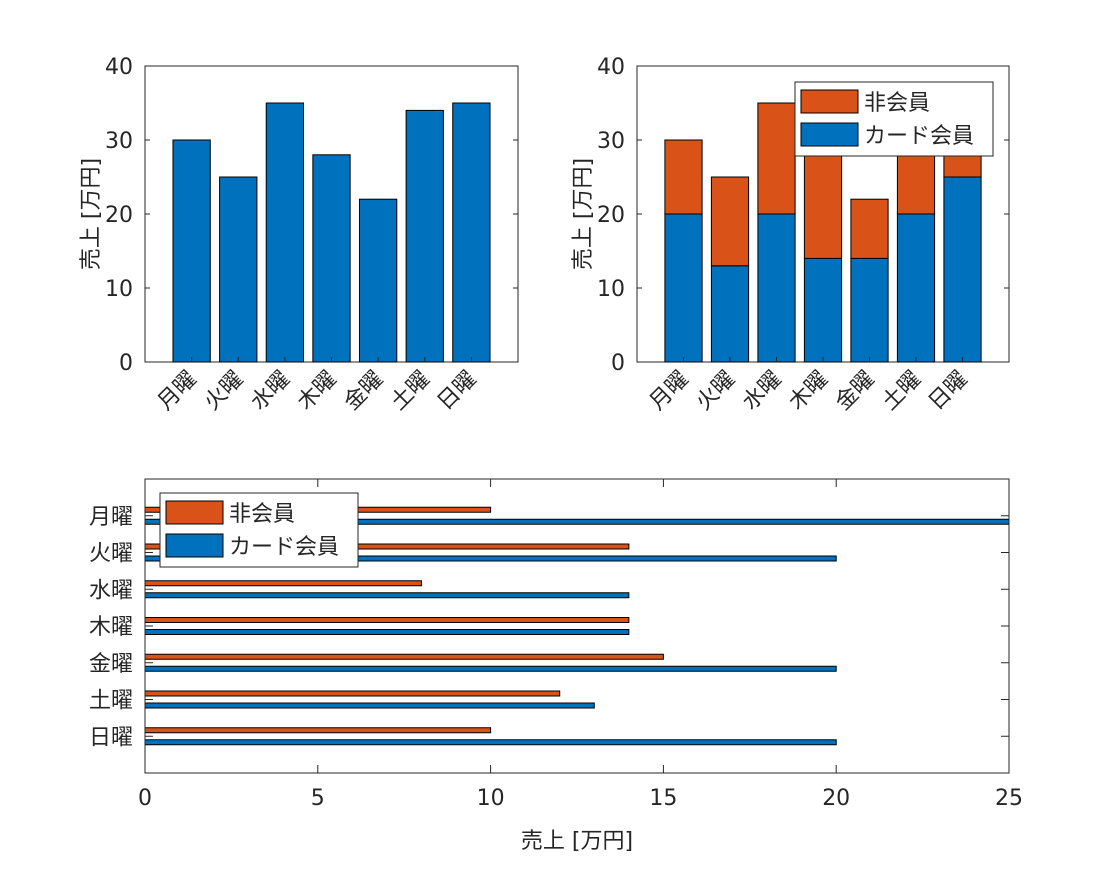 This screenshot has height=870, width=1116. What do you see at coordinates (111, 627) in the screenshot?
I see `y-tick-label: 木曜` at bounding box center [111, 627].